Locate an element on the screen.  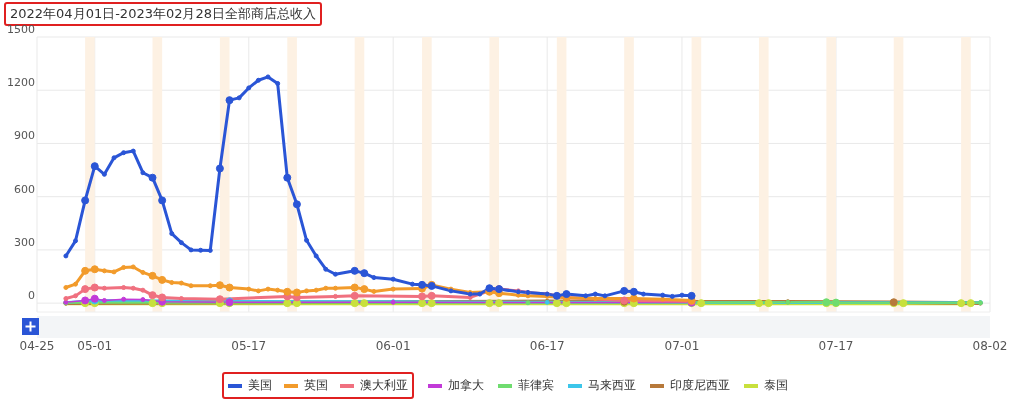
legend-label: 印度尼西亚 is located at coordinates (699, 385).